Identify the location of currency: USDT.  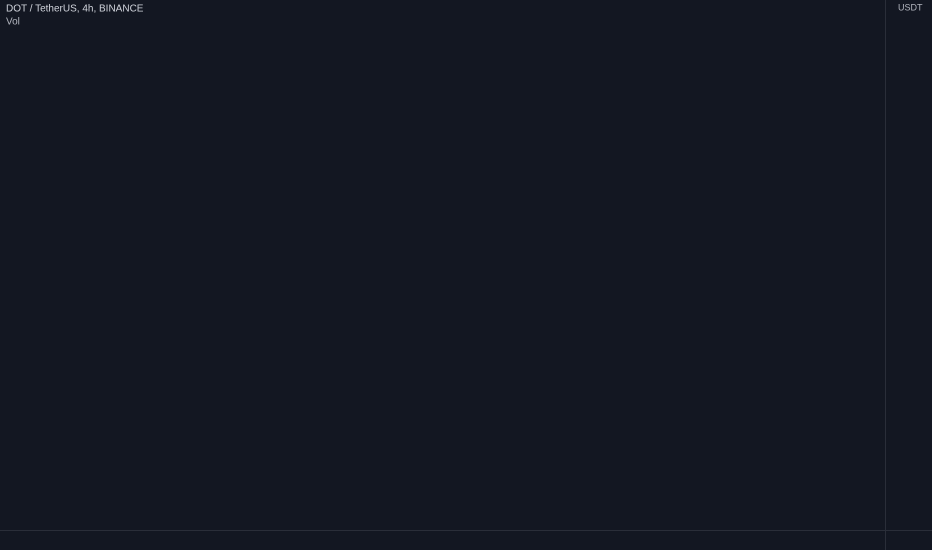
(910, 7).